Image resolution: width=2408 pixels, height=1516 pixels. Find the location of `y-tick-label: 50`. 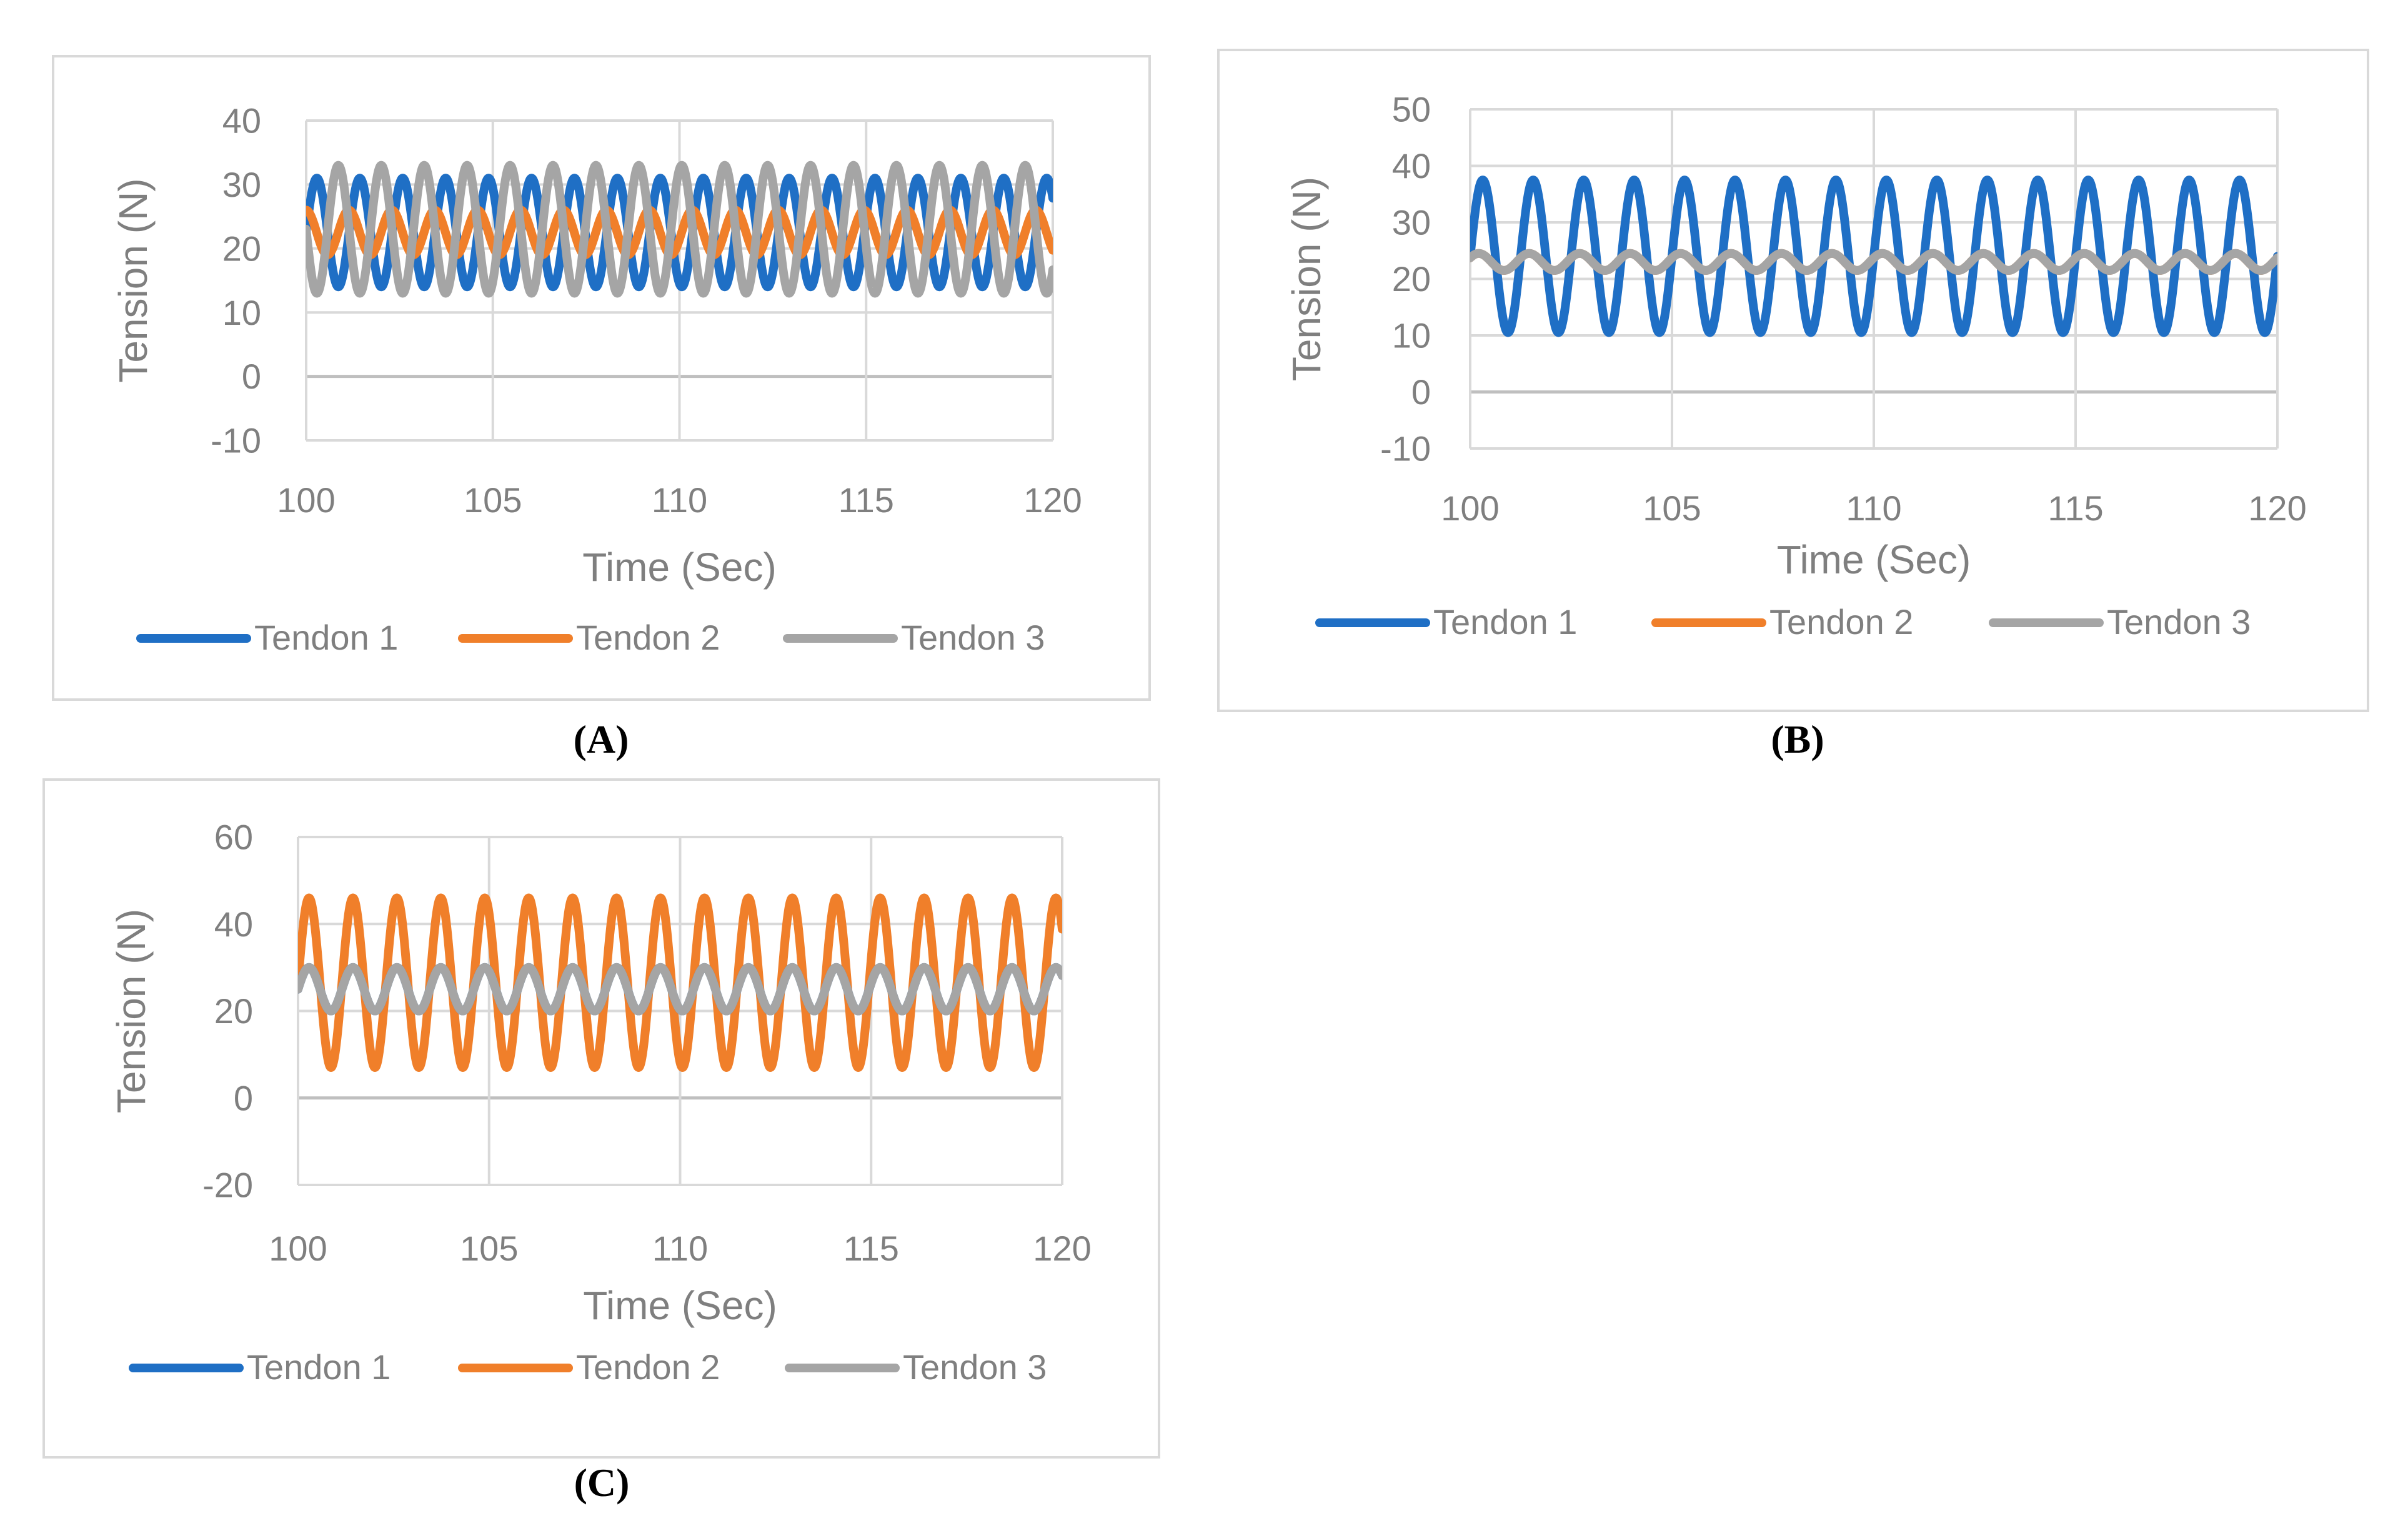

y-tick-label: 50 is located at coordinates (1411, 109).